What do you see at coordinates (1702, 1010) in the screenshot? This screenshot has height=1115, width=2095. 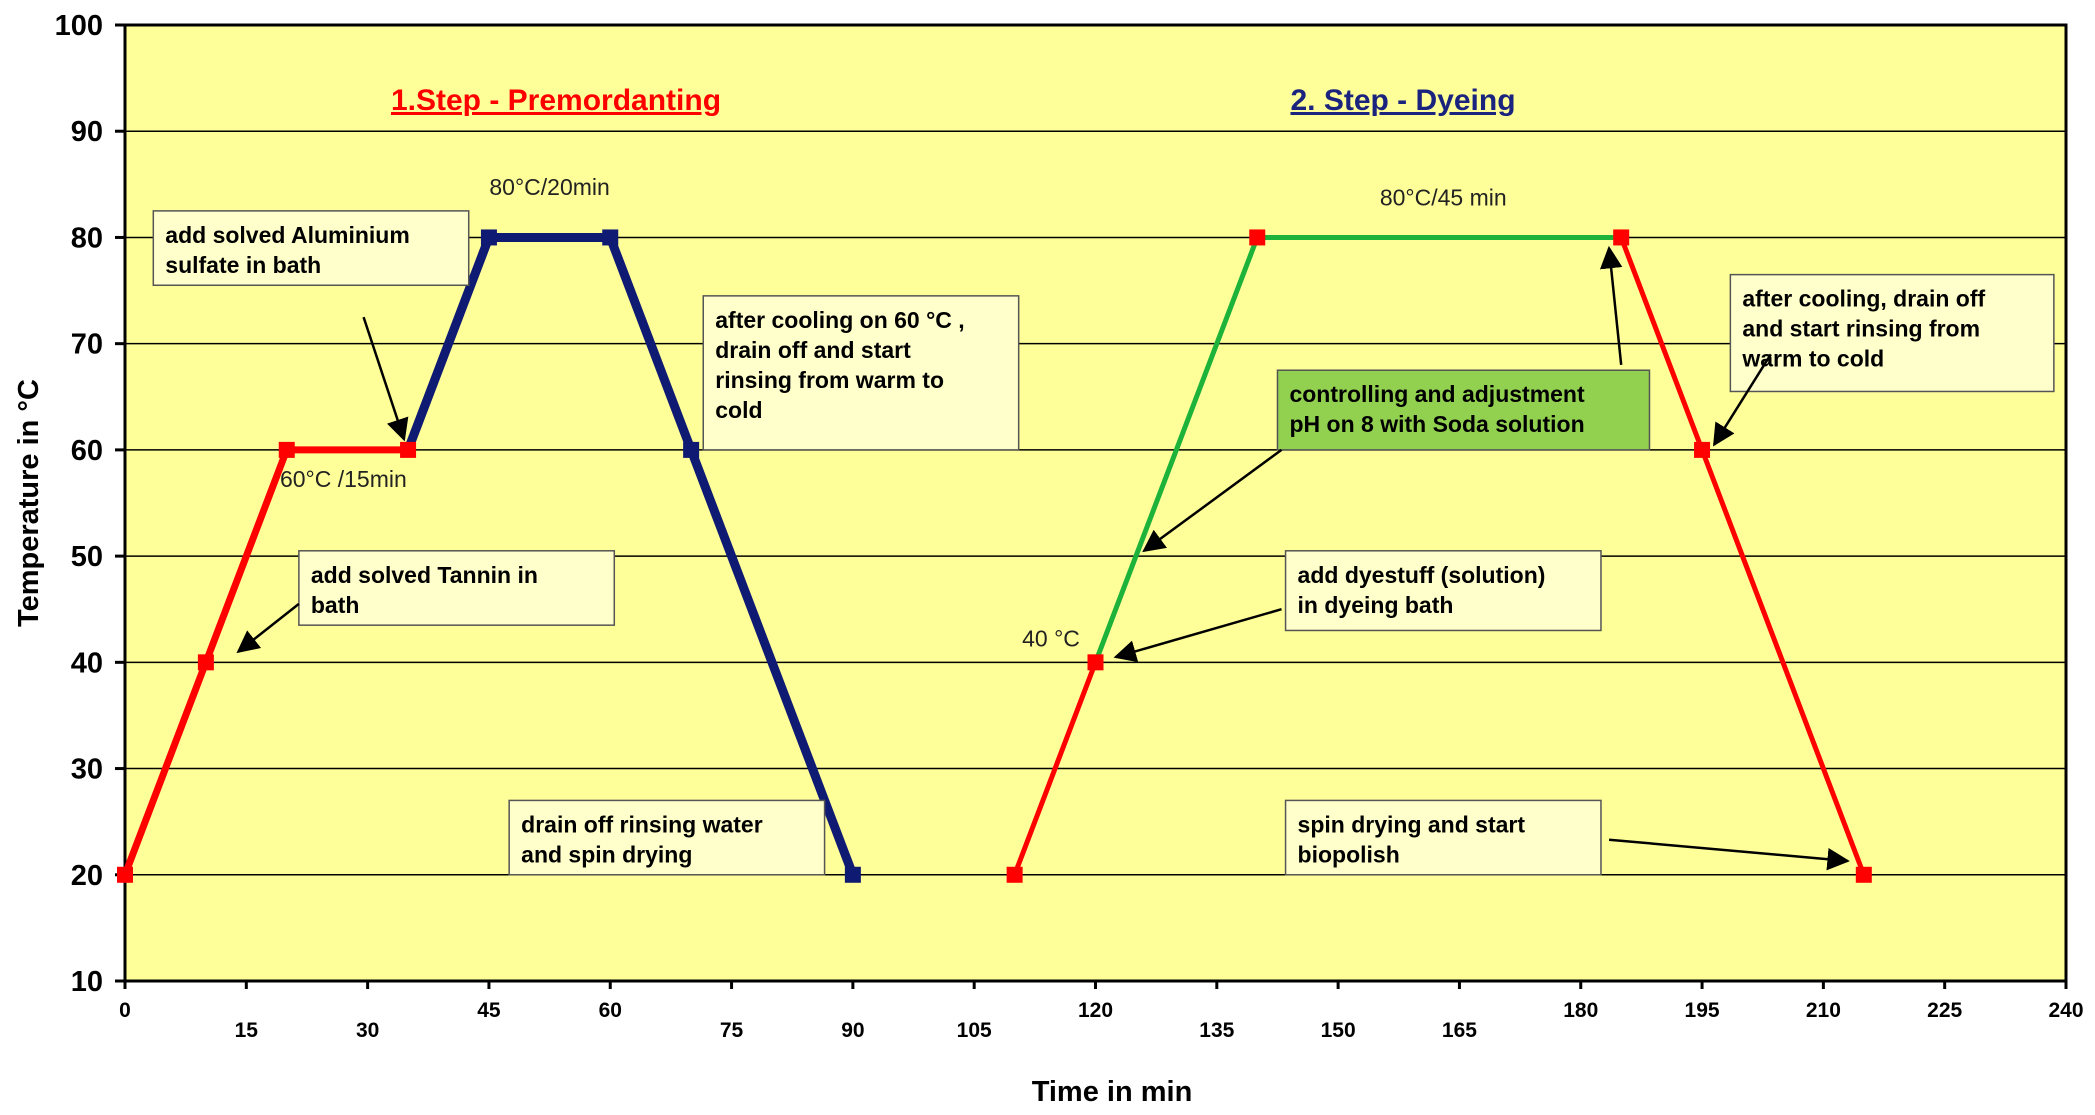 I see `x-tick-label: 195` at bounding box center [1702, 1010].